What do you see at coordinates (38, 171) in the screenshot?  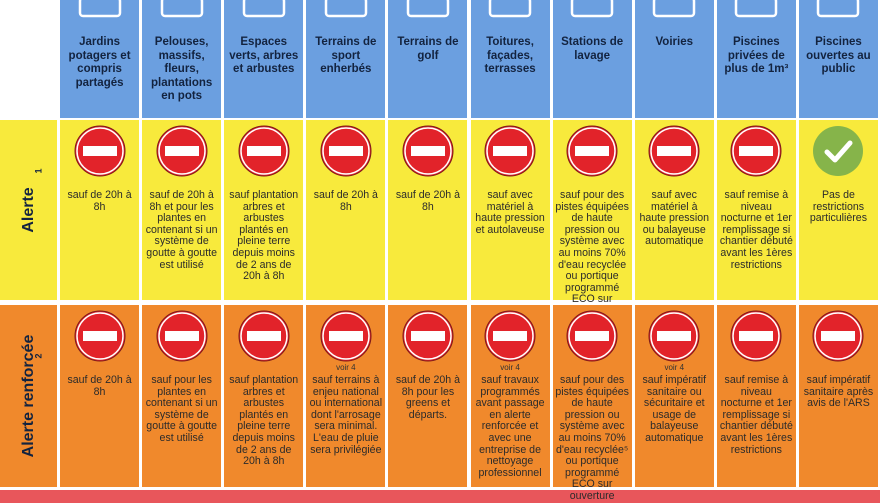 I see `row-note: 1` at bounding box center [38, 171].